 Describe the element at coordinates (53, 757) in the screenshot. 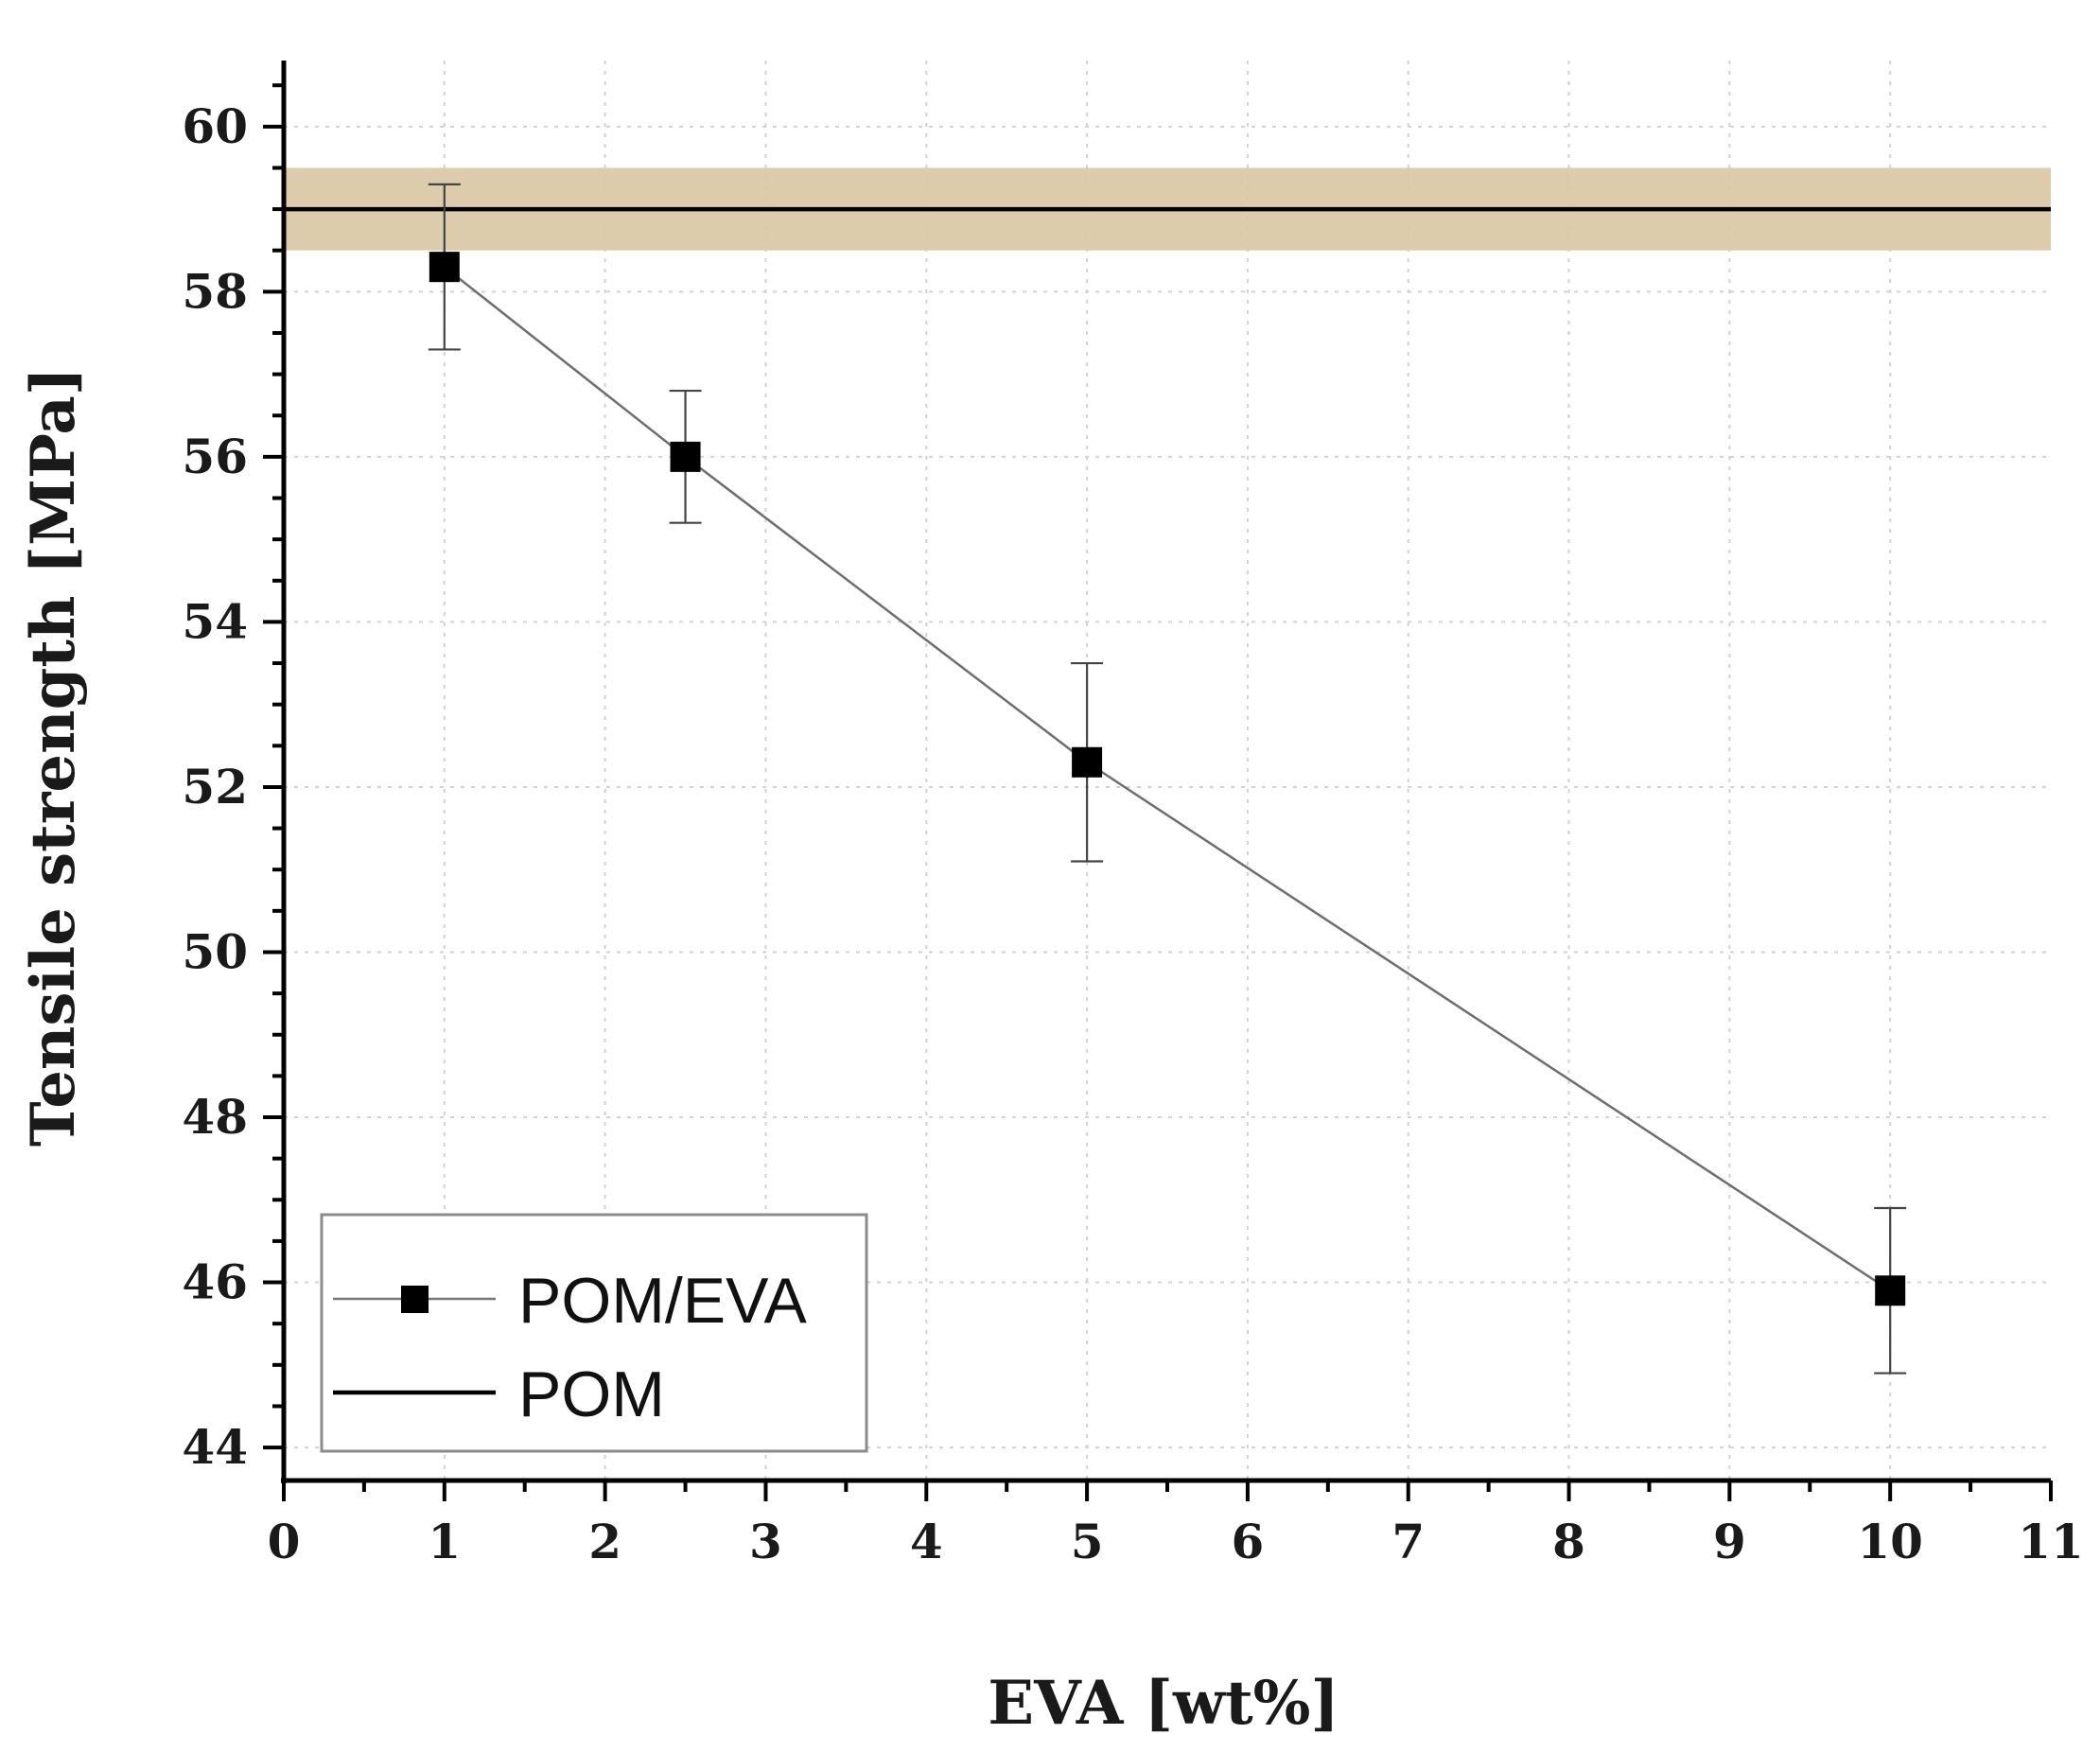

I see `y-axis-title: Tensile strength [MPa]` at that location.